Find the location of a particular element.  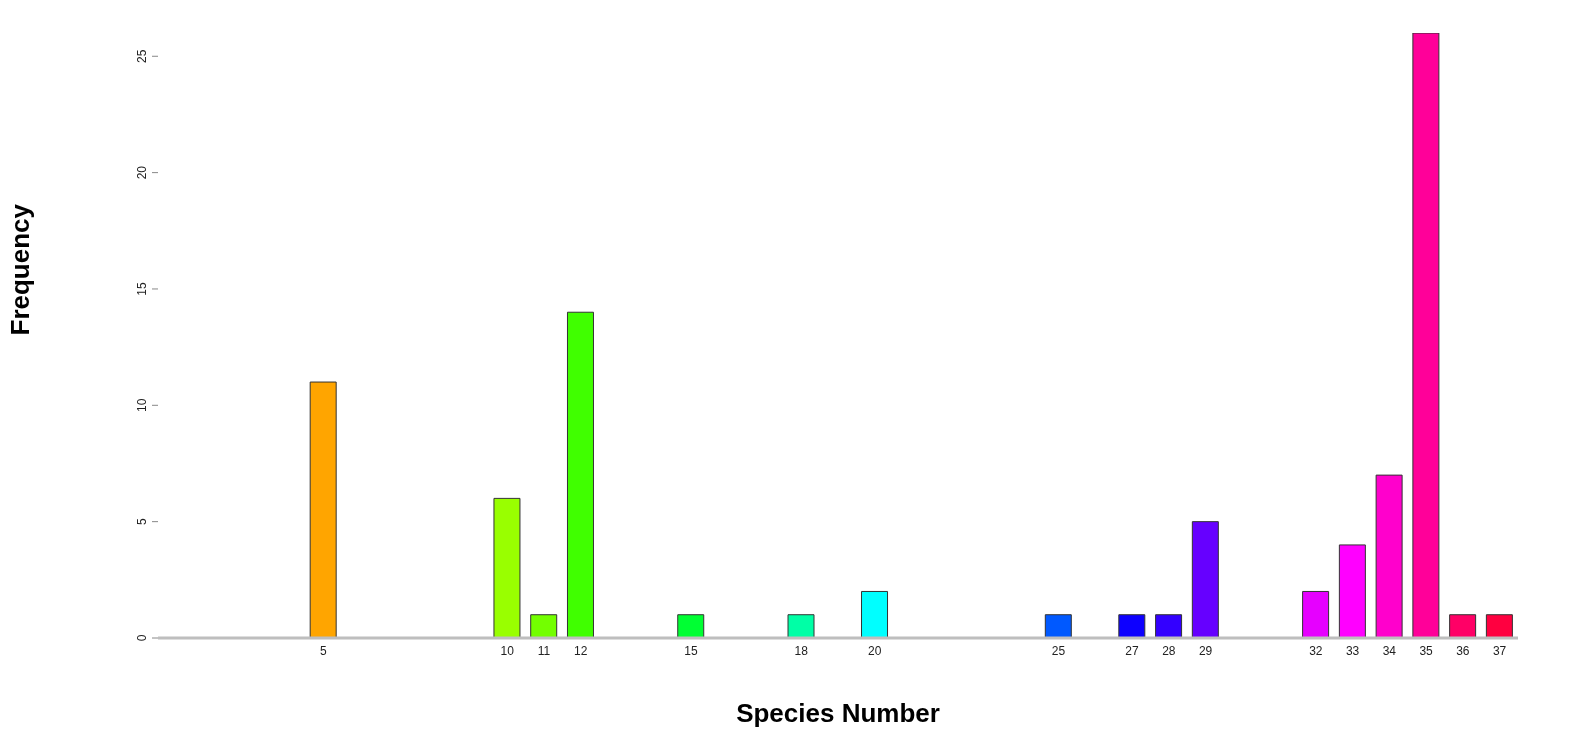

x-tick-label: 10 is located at coordinates (507, 650).